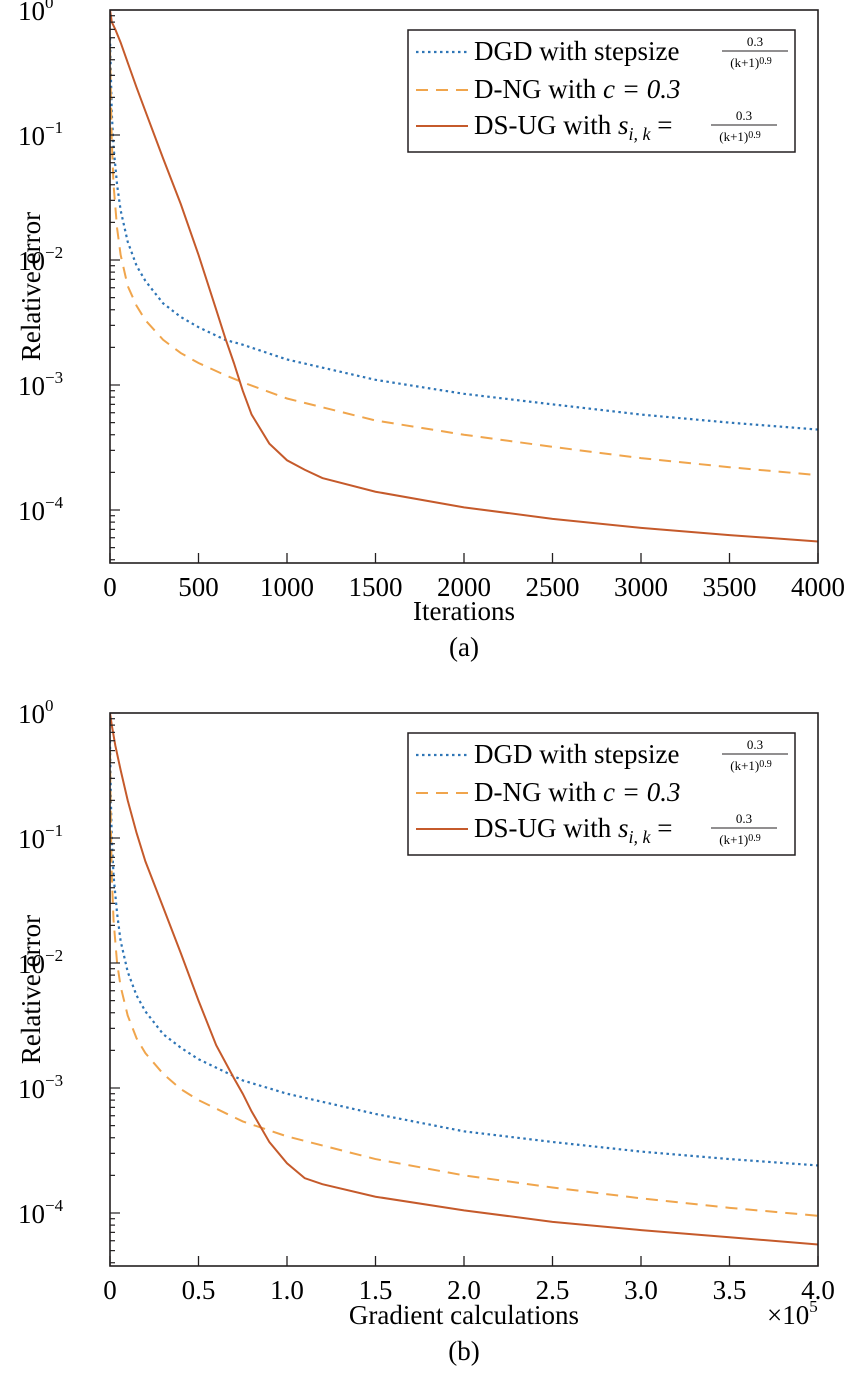  What do you see at coordinates (463, 1351) in the screenshot?
I see `panel-label: (b)` at bounding box center [463, 1351].